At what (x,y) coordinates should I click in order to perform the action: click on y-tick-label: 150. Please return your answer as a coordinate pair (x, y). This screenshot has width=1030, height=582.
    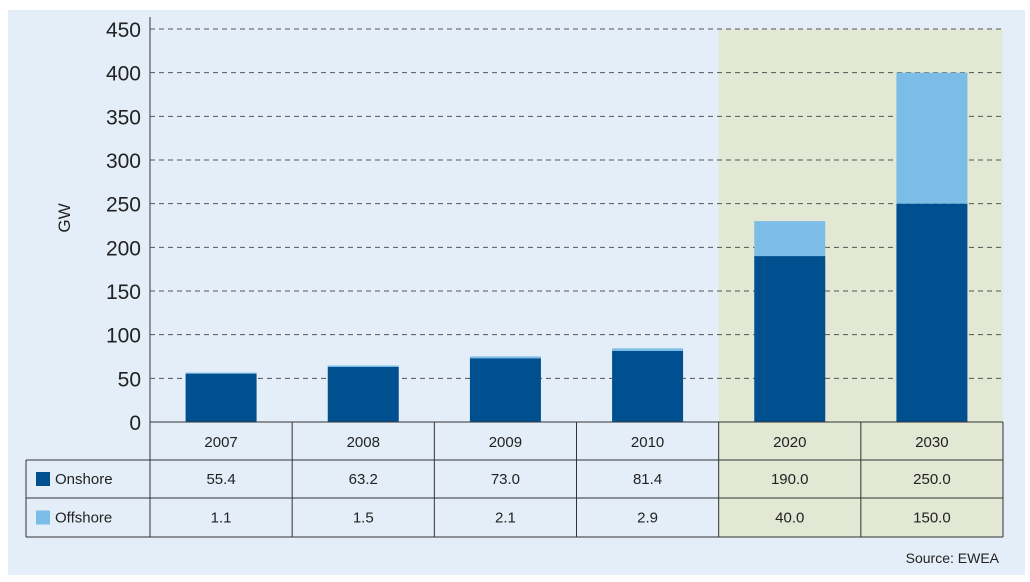
    Looking at the image, I should click on (123, 292).